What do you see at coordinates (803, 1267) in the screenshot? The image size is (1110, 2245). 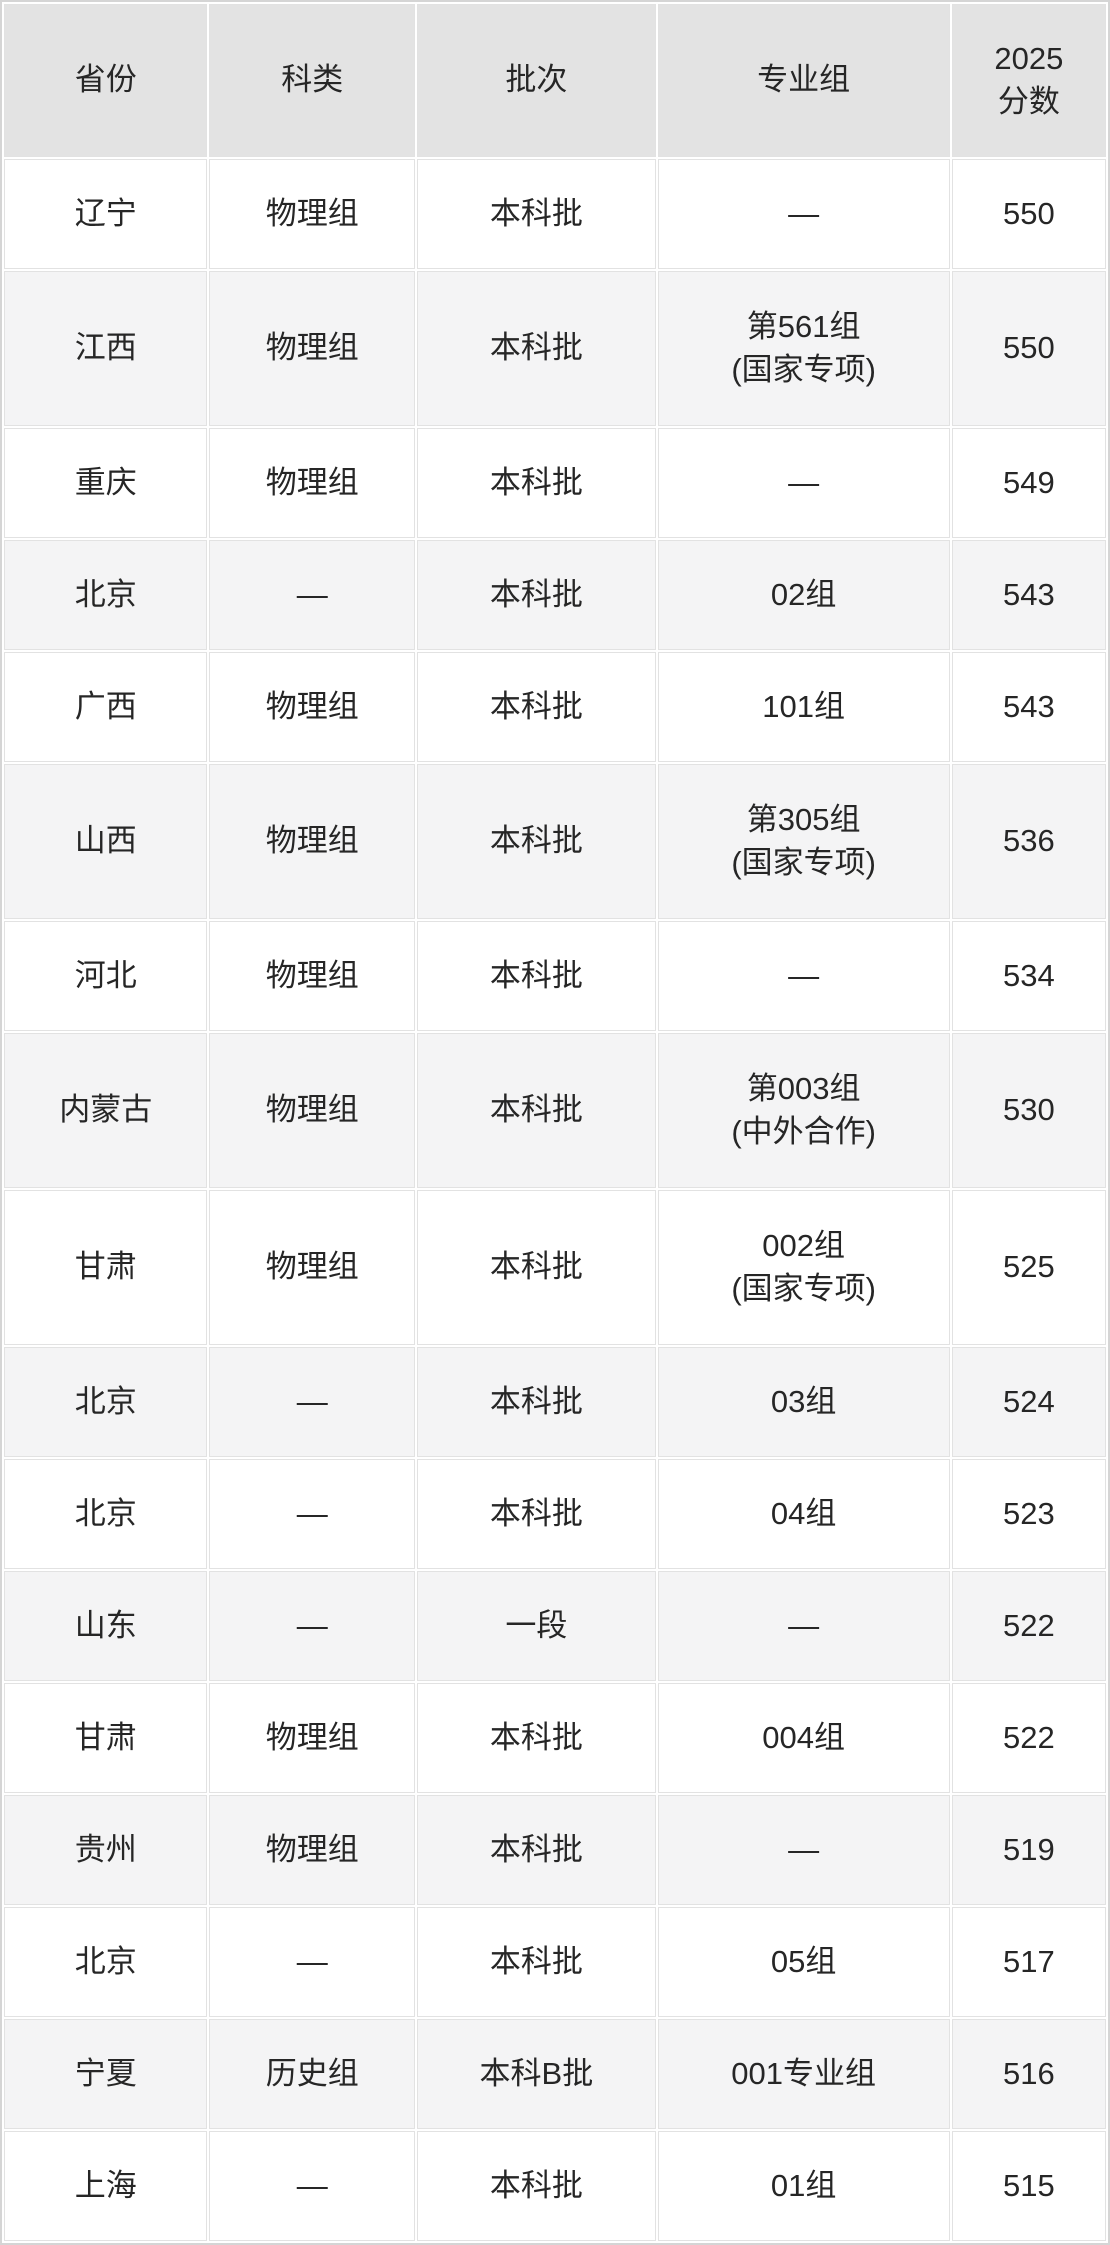 I see `cell-group: 002组 (国家专项)` at bounding box center [803, 1267].